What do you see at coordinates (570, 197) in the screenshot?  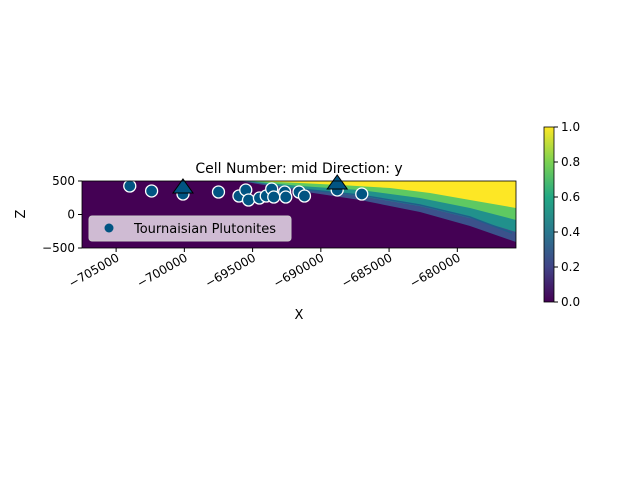 I see `colorbar-tick-label: 0.6` at bounding box center [570, 197].